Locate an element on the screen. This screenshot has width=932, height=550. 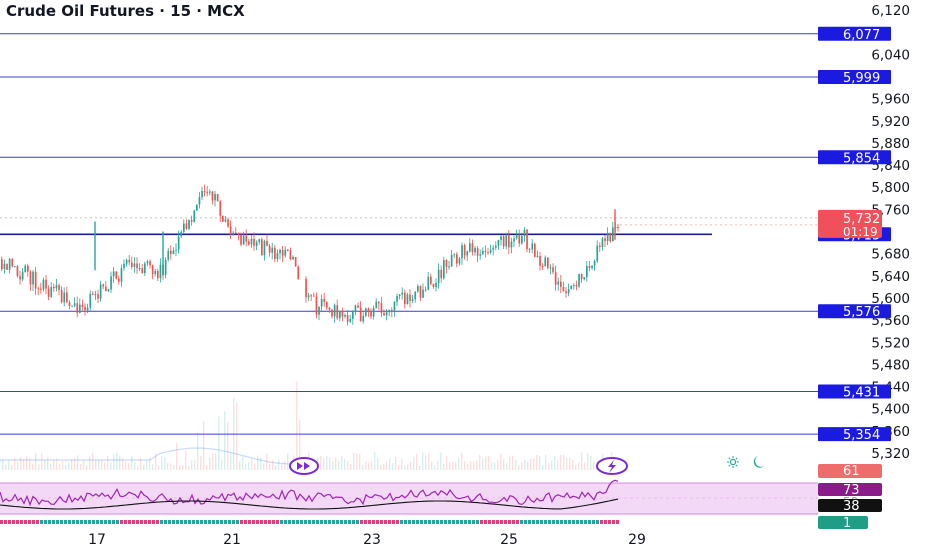
price-tick: 5,800 is located at coordinates (890, 188).